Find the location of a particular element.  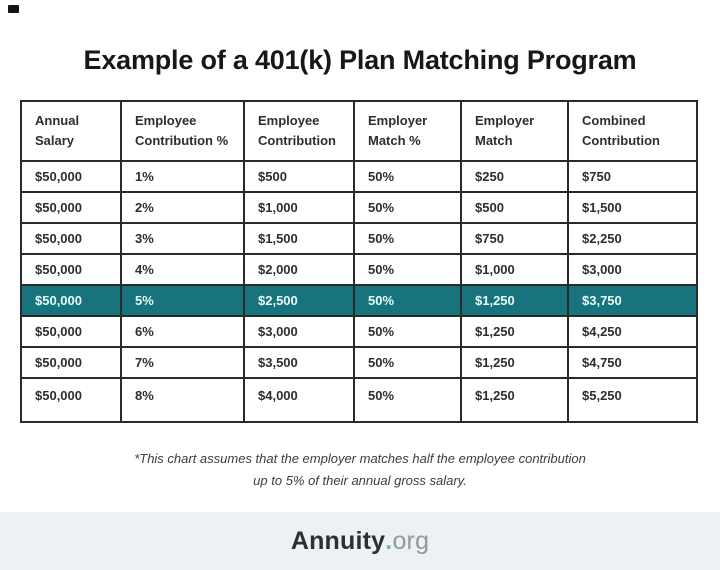

column-header: Combined Contribution is located at coordinates (632, 131).